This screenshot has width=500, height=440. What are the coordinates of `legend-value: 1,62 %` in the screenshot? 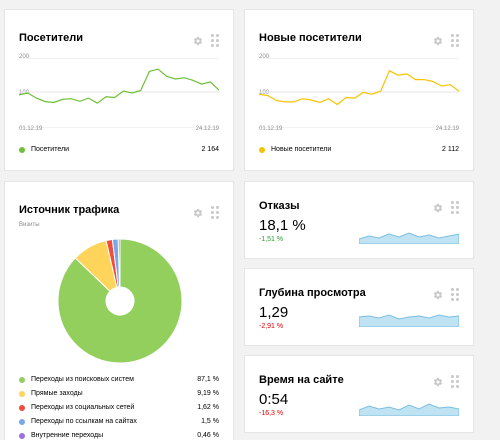 It's located at (208, 407).